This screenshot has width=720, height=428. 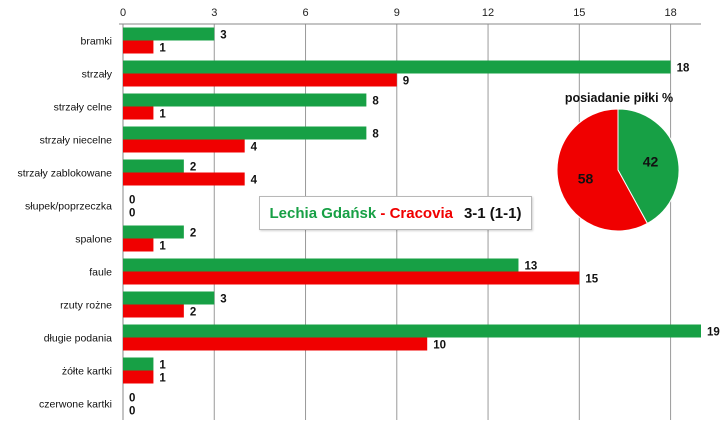 What do you see at coordinates (78, 339) in the screenshot?
I see `category-label: długie podania` at bounding box center [78, 339].